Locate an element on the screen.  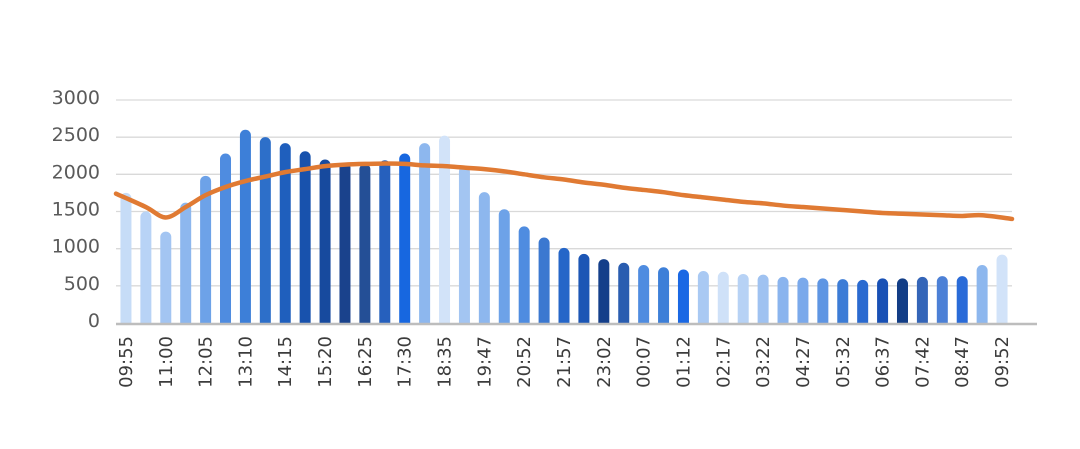
y-tick-label: 2000 is located at coordinates (76, 172).